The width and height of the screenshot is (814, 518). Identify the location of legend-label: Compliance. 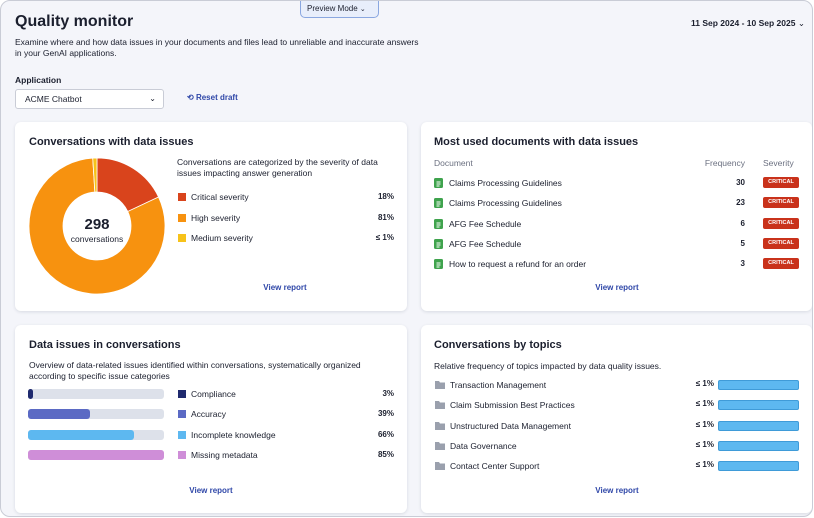
(213, 394).